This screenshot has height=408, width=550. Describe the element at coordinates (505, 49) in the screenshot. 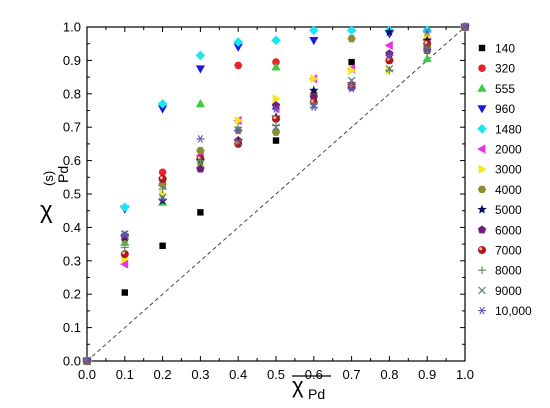

I see `legend-label: 140` at that location.